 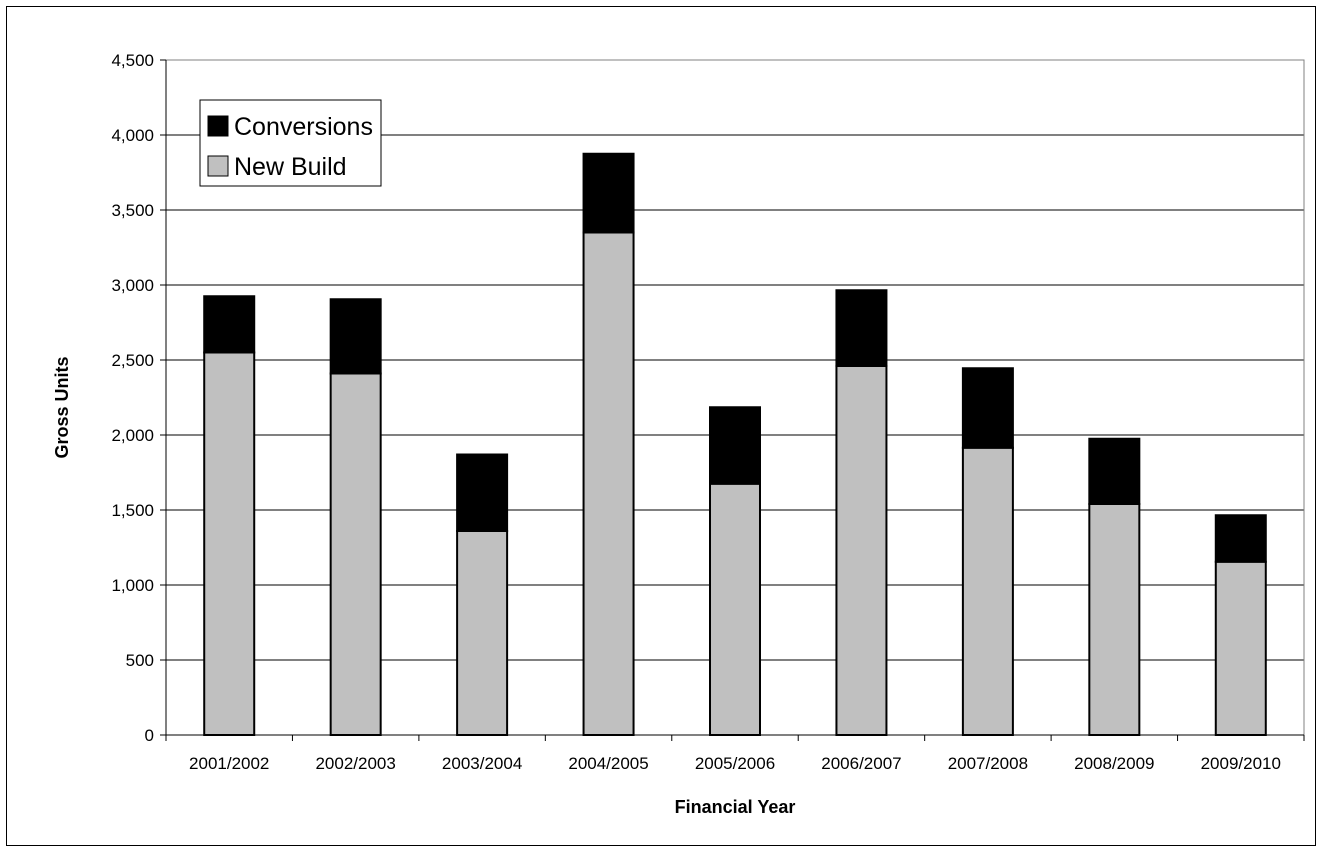 I want to click on y-tick-label: 4,500, so click(x=132, y=60).